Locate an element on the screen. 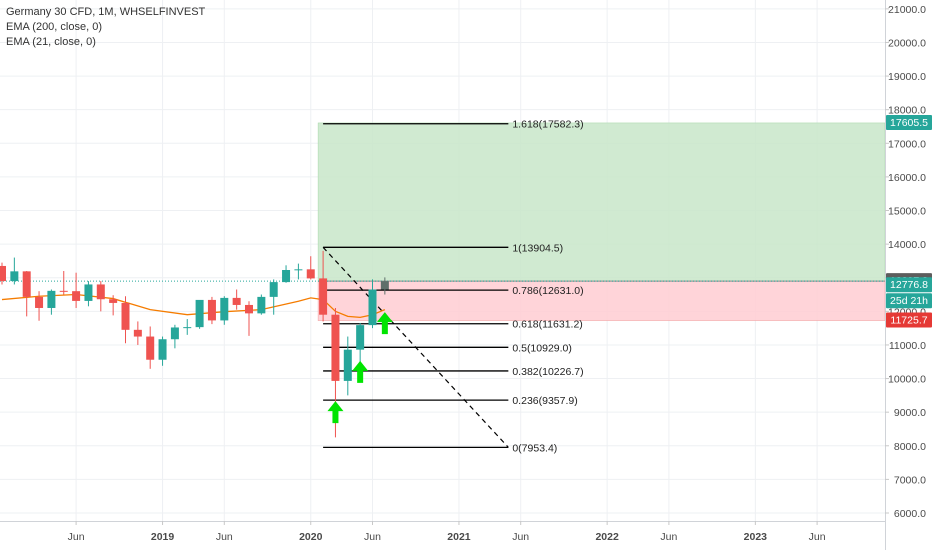  price-label-text: 11725.7 is located at coordinates (908, 321).